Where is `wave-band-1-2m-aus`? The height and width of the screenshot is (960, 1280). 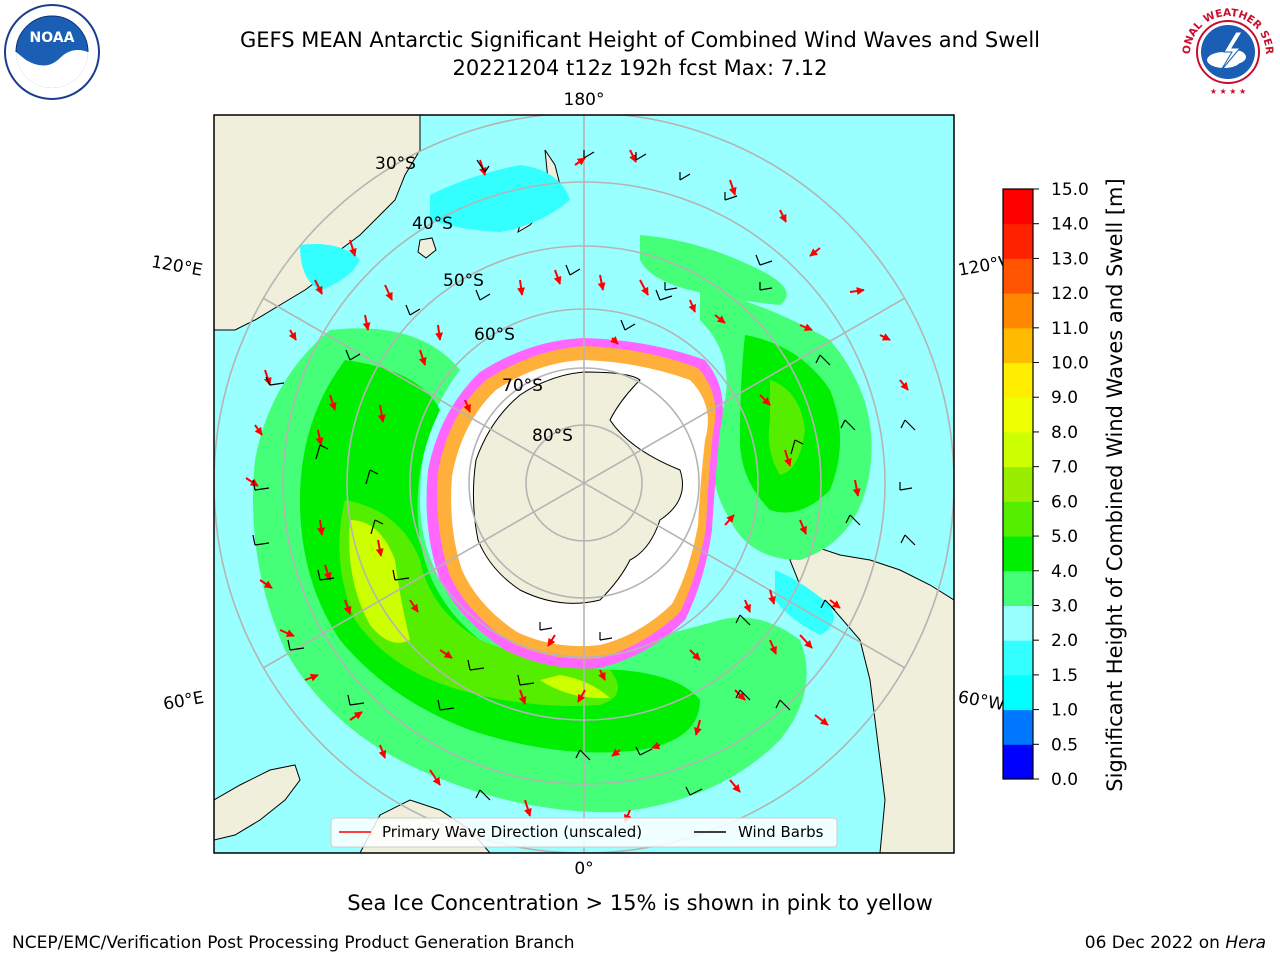 wave-band-1-2m-aus is located at coordinates (330, 267).